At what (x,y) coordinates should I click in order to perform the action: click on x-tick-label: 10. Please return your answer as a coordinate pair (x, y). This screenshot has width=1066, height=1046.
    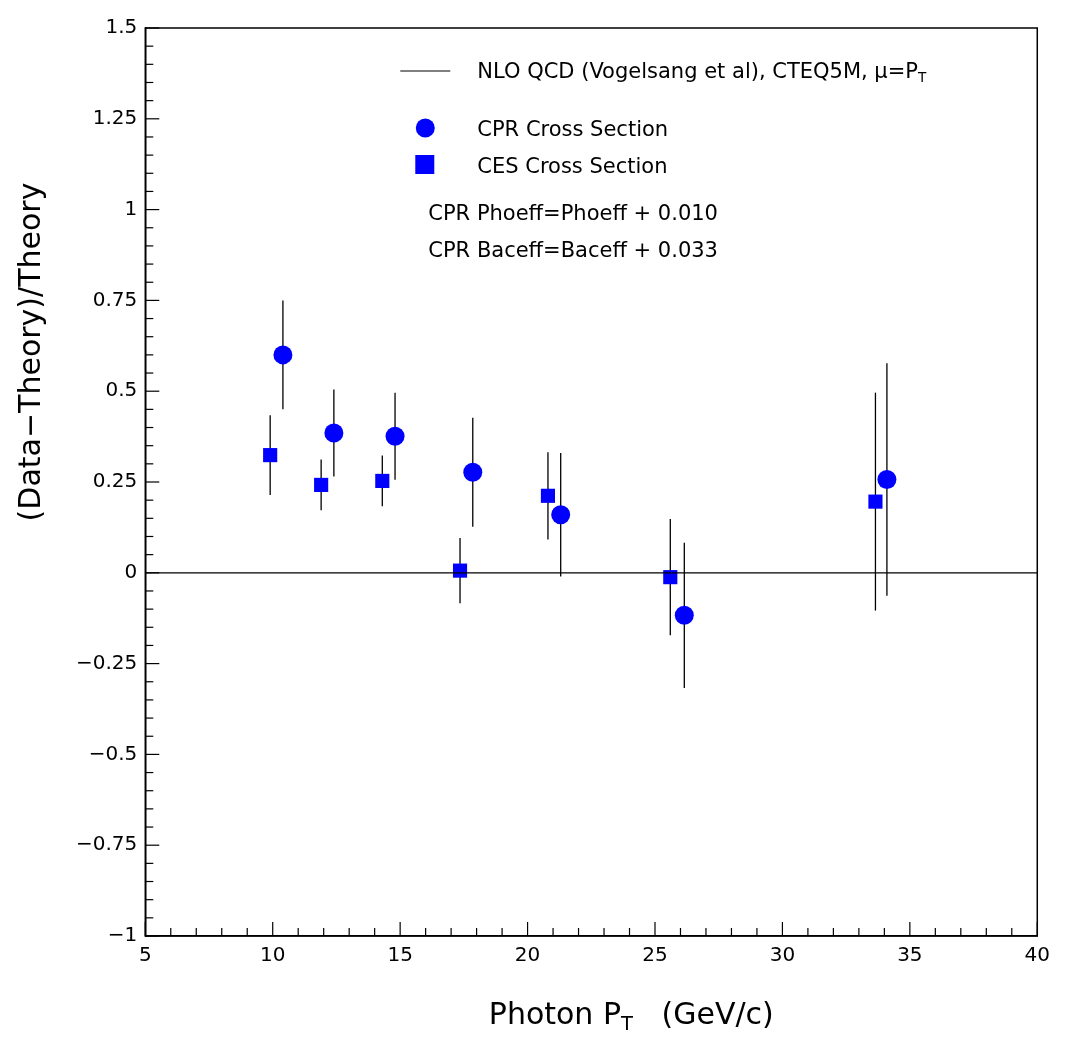
    Looking at the image, I should click on (272, 954).